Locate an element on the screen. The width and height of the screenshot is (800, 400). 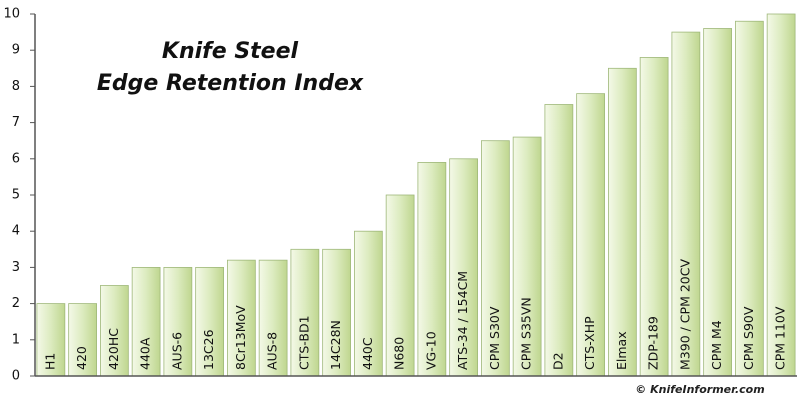
y-tick-label: 2 is located at coordinates (16, 303).